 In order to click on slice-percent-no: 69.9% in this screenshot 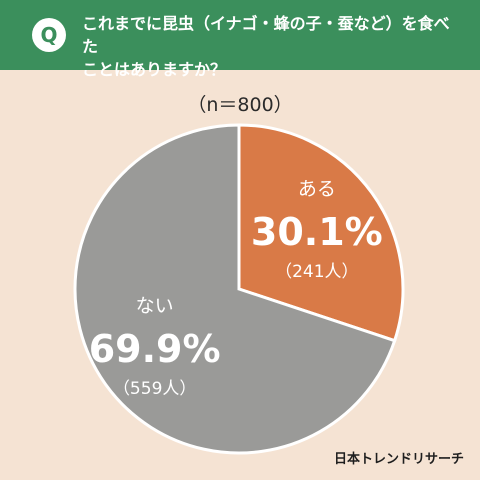, I will do `click(155, 349)`.